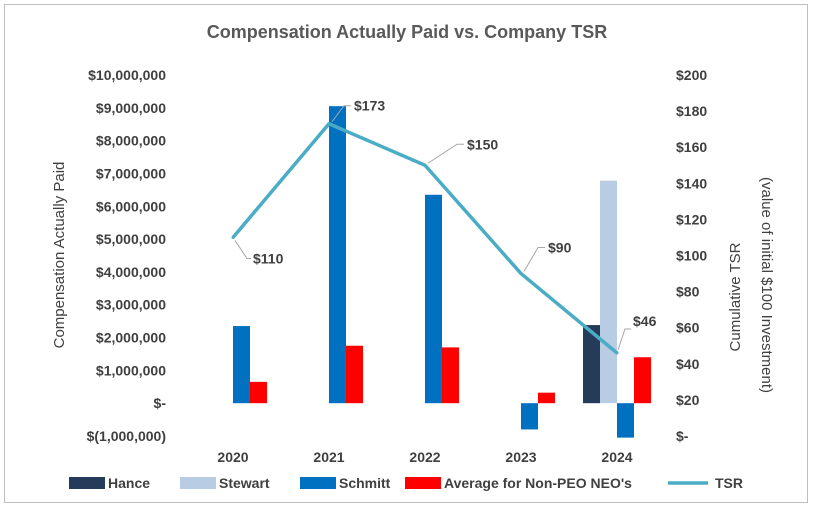  What do you see at coordinates (365, 483) in the screenshot?
I see `legend-label-schmitt: Schmitt` at bounding box center [365, 483].